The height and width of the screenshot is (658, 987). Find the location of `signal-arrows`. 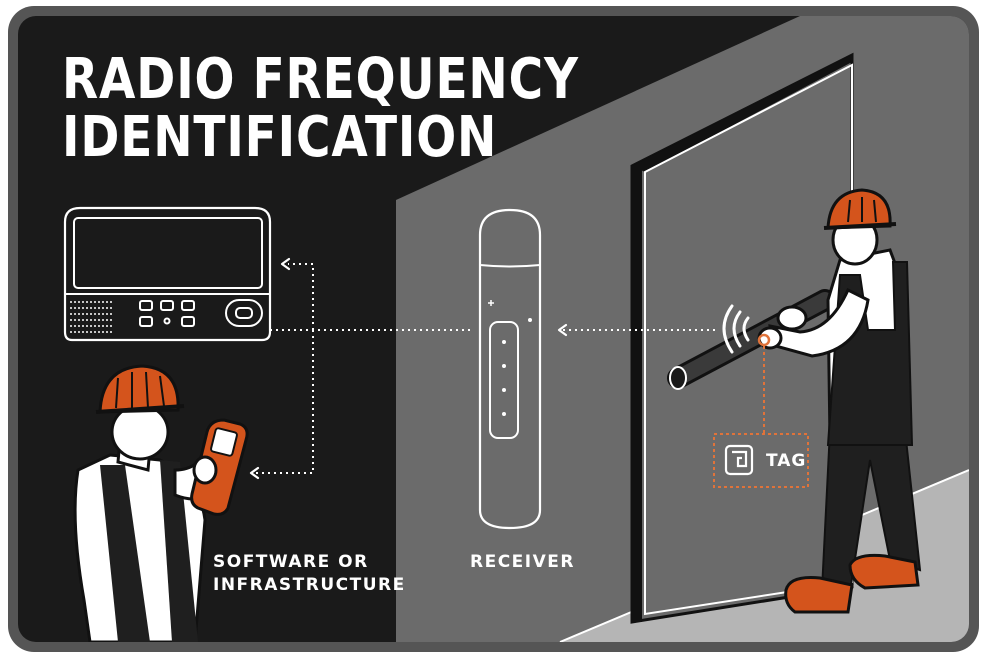

signal-arrows is located at coordinates (485, 368).